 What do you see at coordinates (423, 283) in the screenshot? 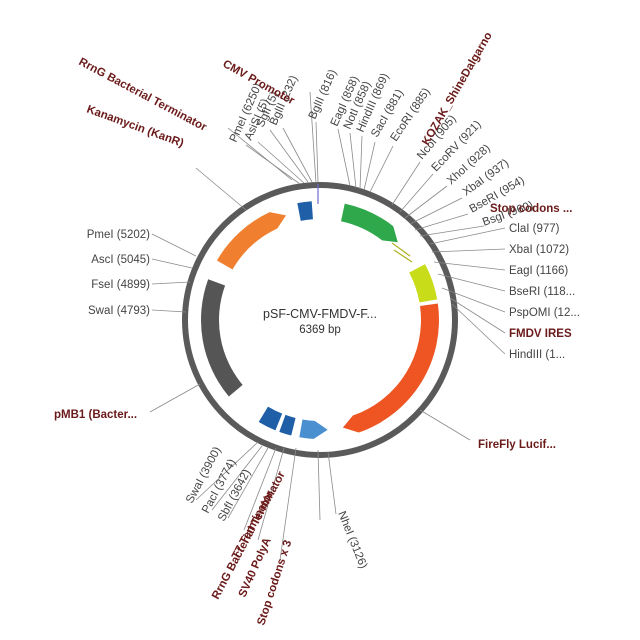
I see `fmdv-ires-arc` at bounding box center [423, 283].